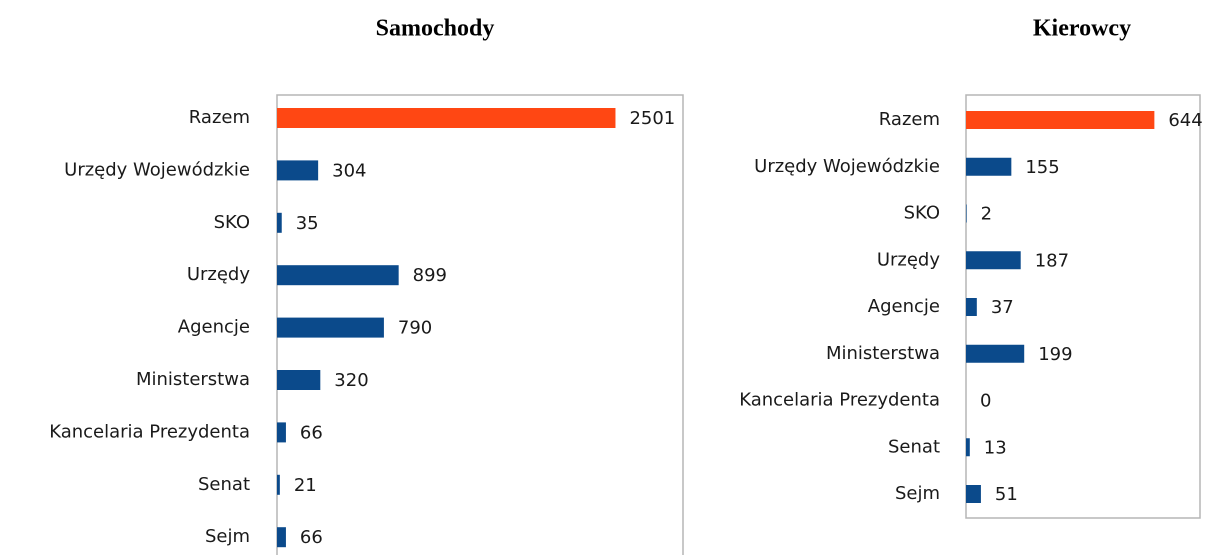 Image resolution: width=1208 pixels, height=555 pixels. I want to click on value-label: 21, so click(305, 485).